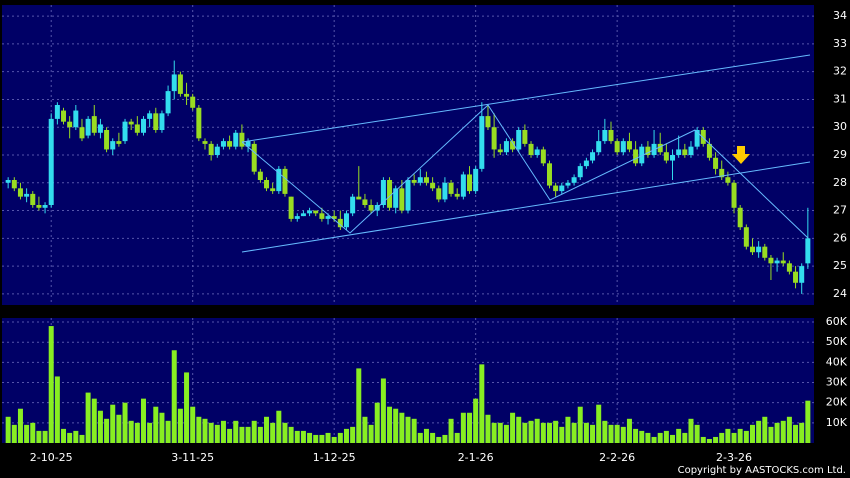  What do you see at coordinates (840, 154) in the screenshot?
I see `y-tick-label: 29` at bounding box center [840, 154].